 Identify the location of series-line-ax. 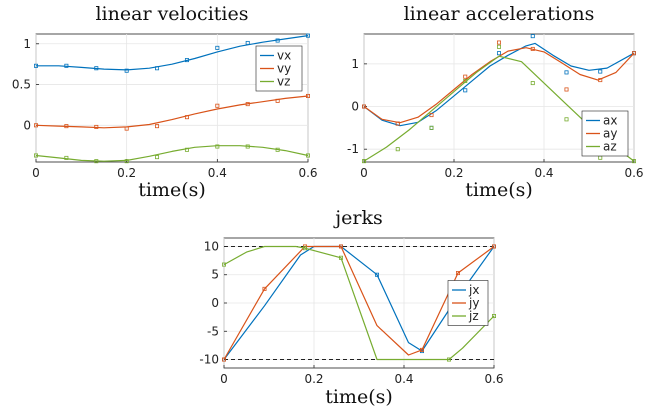
(499, 84).